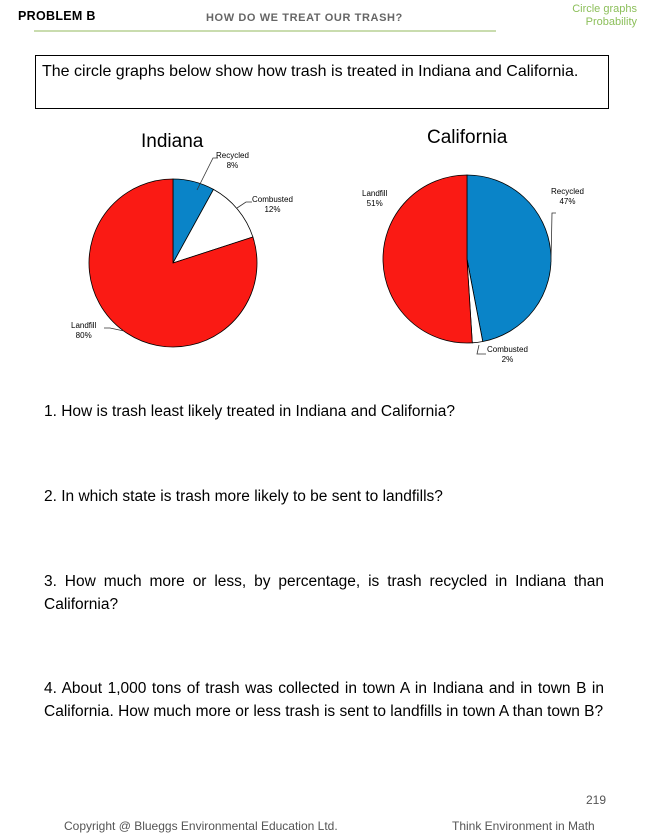 Image resolution: width=645 pixels, height=836 pixels. What do you see at coordinates (509, 258) in the screenshot?
I see `pie-slice-california-recycled` at bounding box center [509, 258].